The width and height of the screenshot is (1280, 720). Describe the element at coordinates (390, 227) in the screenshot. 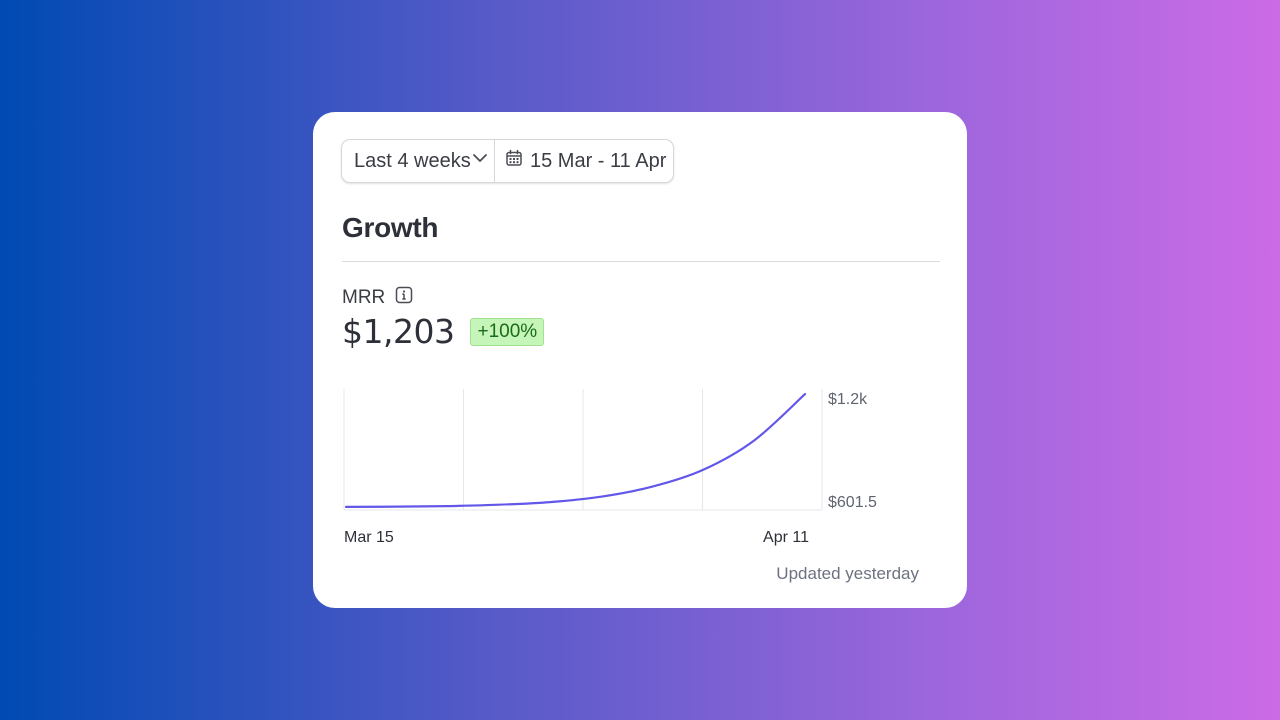

I see `section-title: Growth` at that location.